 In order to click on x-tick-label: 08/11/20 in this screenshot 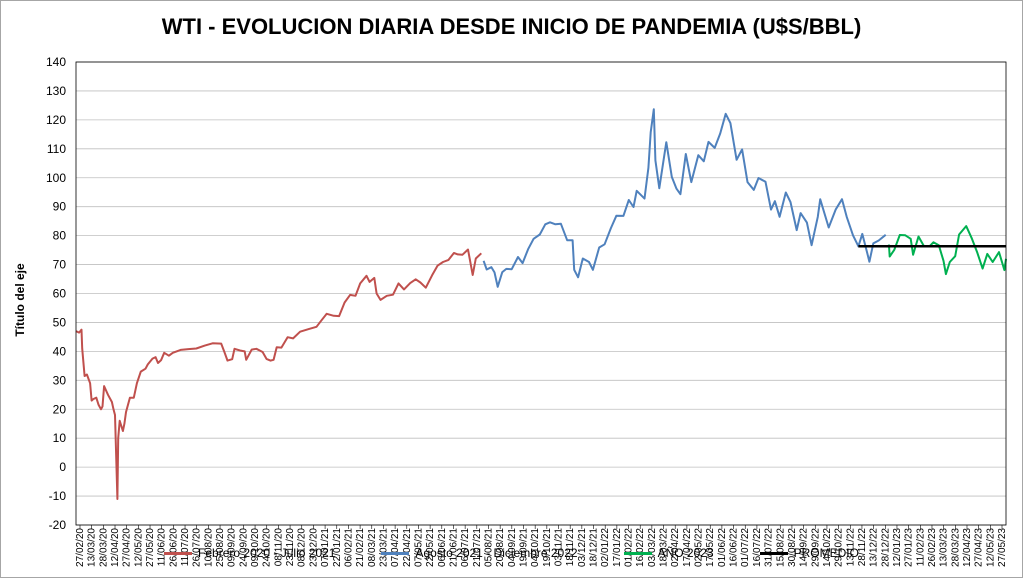, I will do `click(278, 547)`.